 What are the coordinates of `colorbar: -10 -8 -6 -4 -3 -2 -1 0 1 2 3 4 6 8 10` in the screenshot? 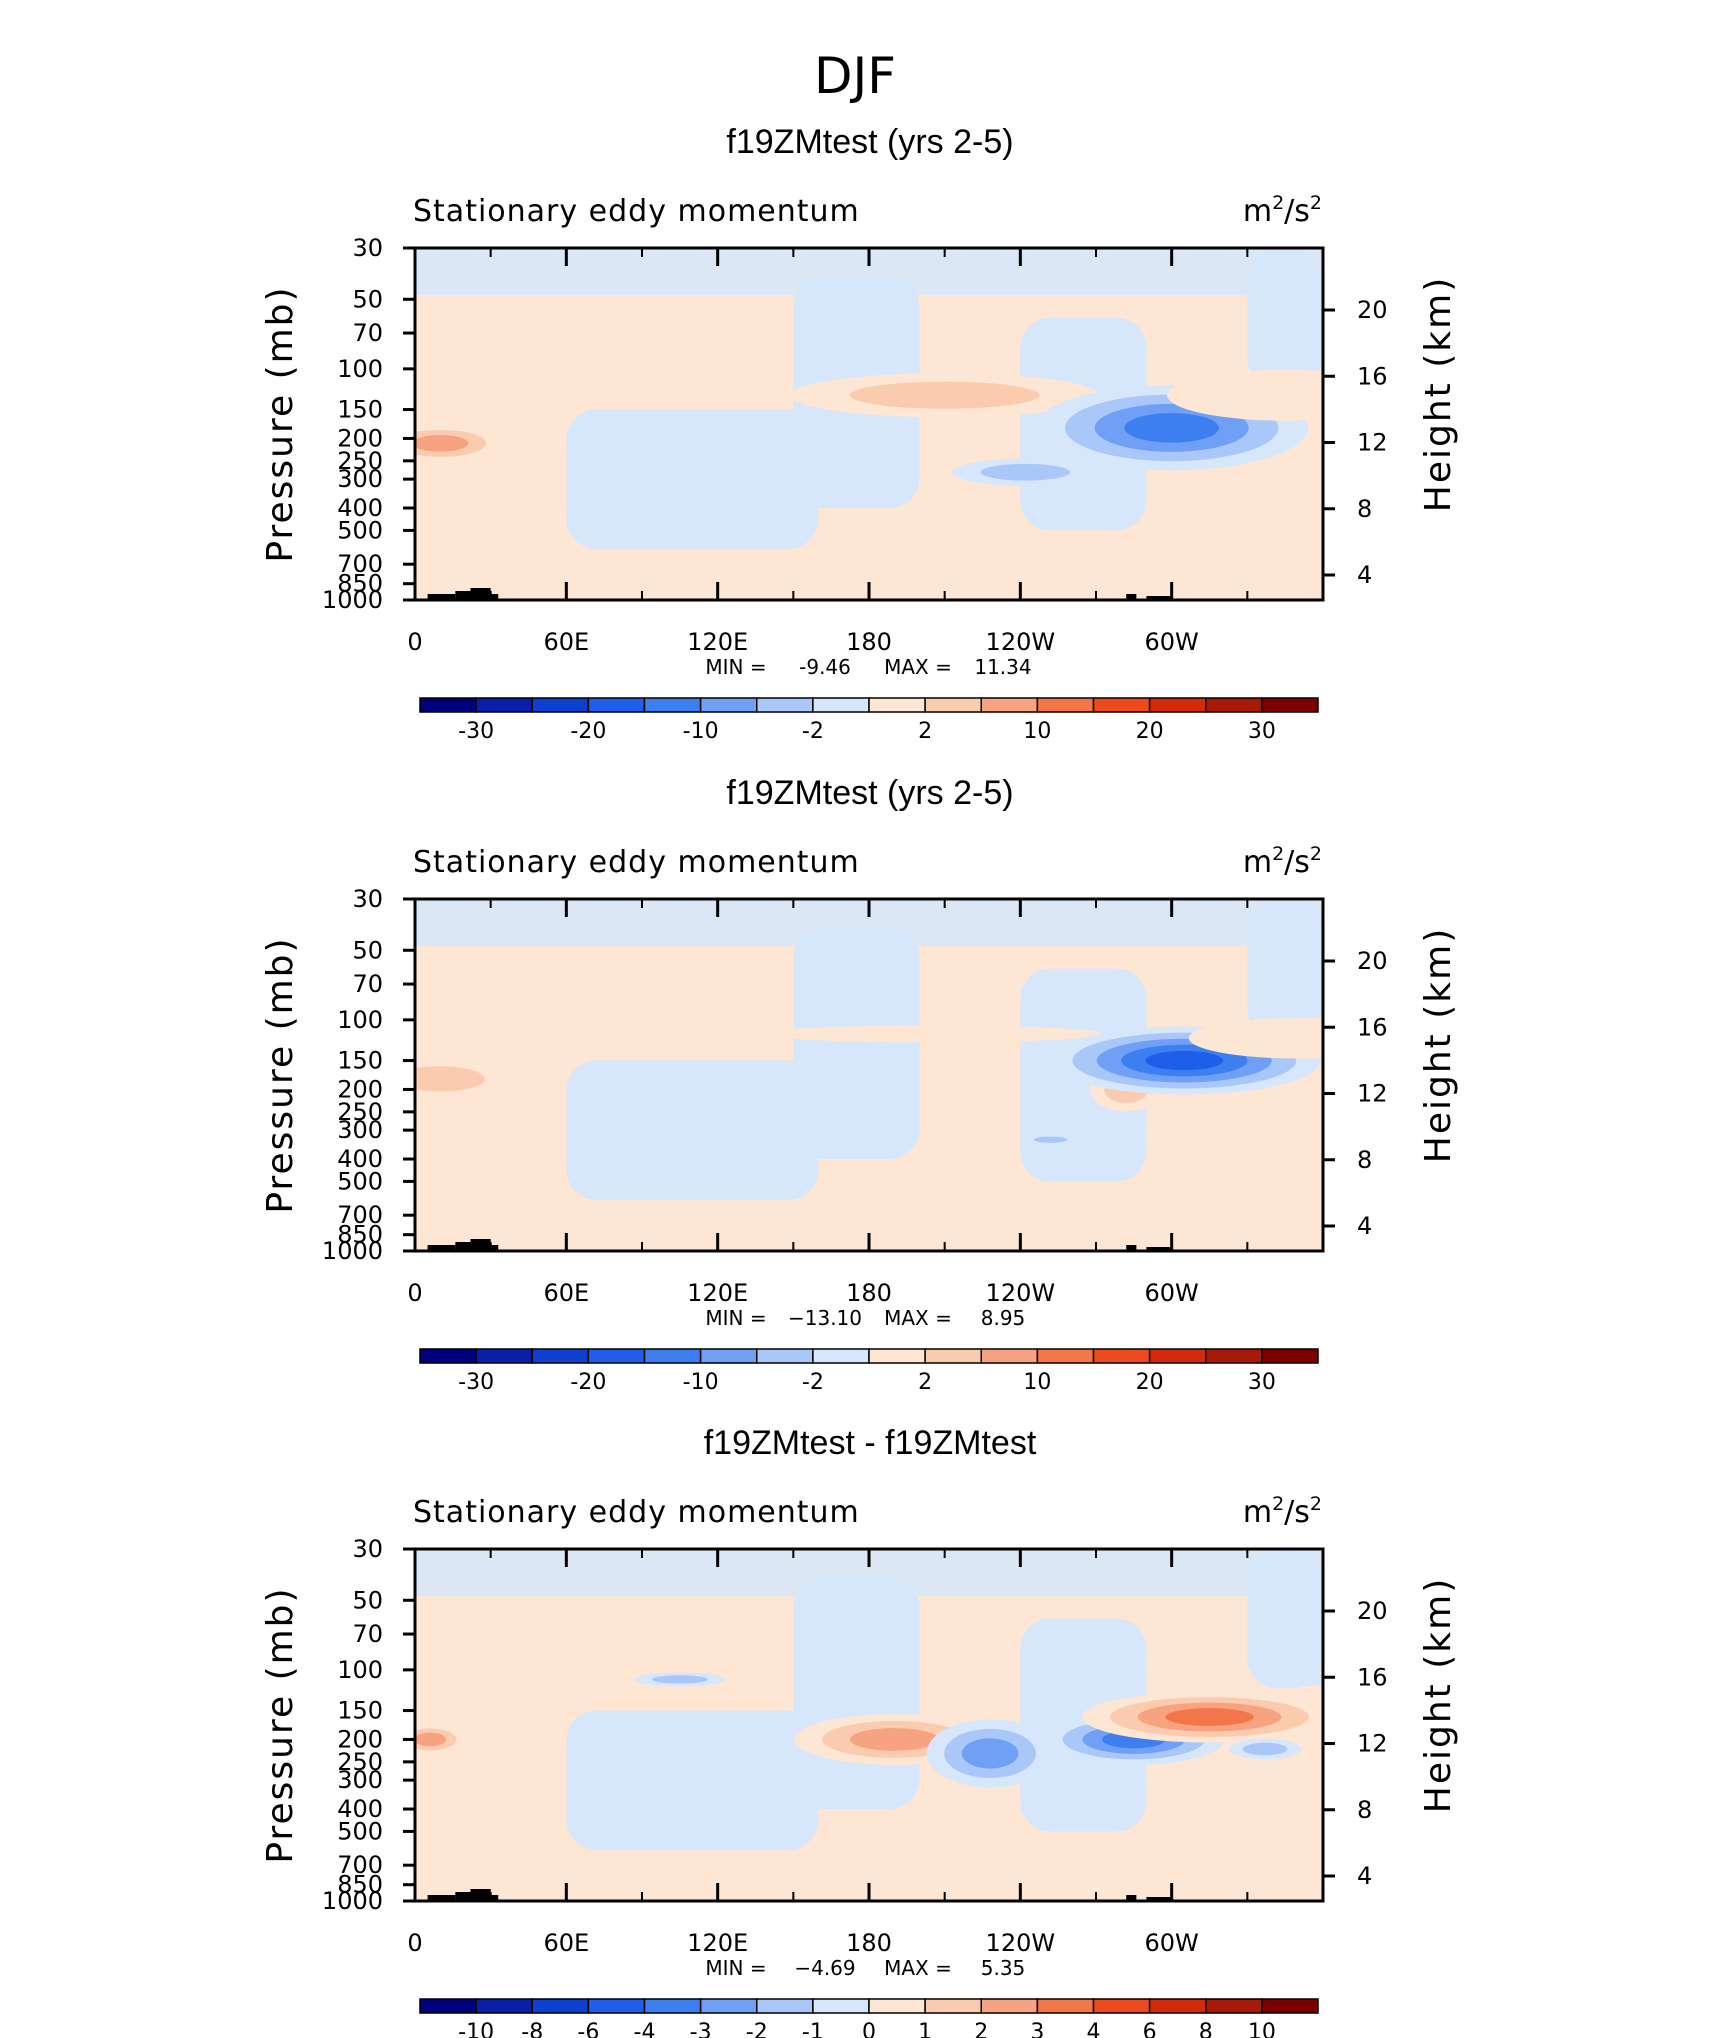 It's located at (869, 2018).